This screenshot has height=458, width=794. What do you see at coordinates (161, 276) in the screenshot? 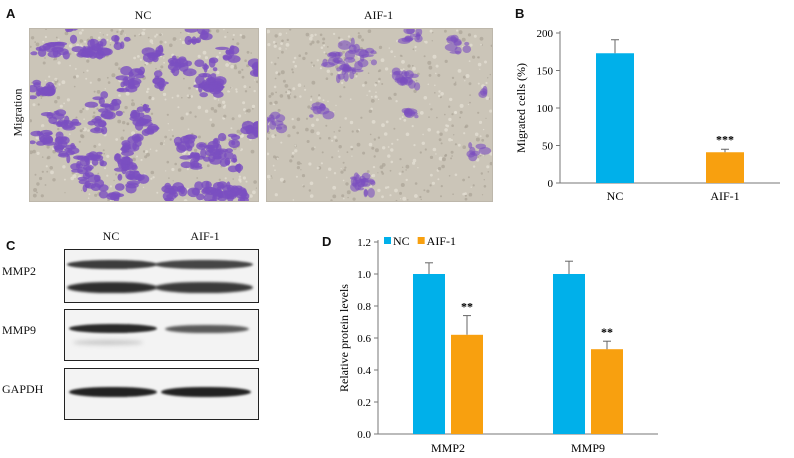
I see `blot-mmp2` at bounding box center [161, 276].